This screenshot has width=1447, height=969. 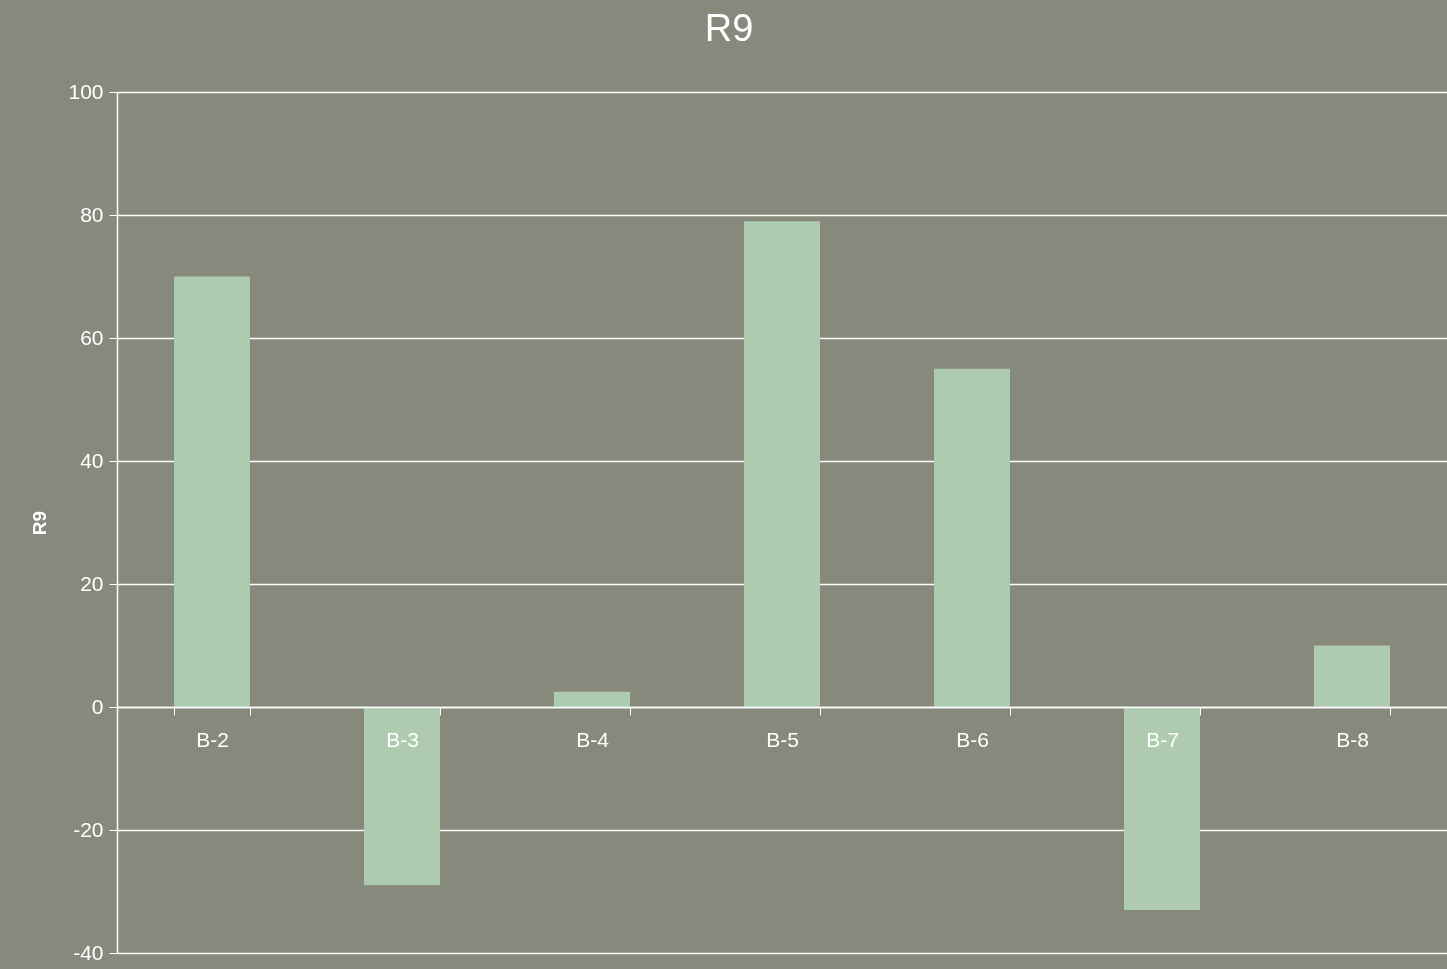 What do you see at coordinates (40, 523) in the screenshot?
I see `y-axis-title: R9` at bounding box center [40, 523].